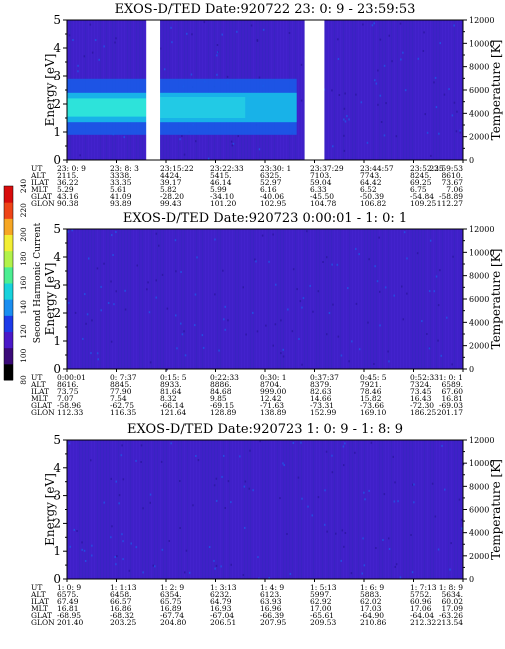  I want to click on orbit-cell: 36.22, so click(68, 182).